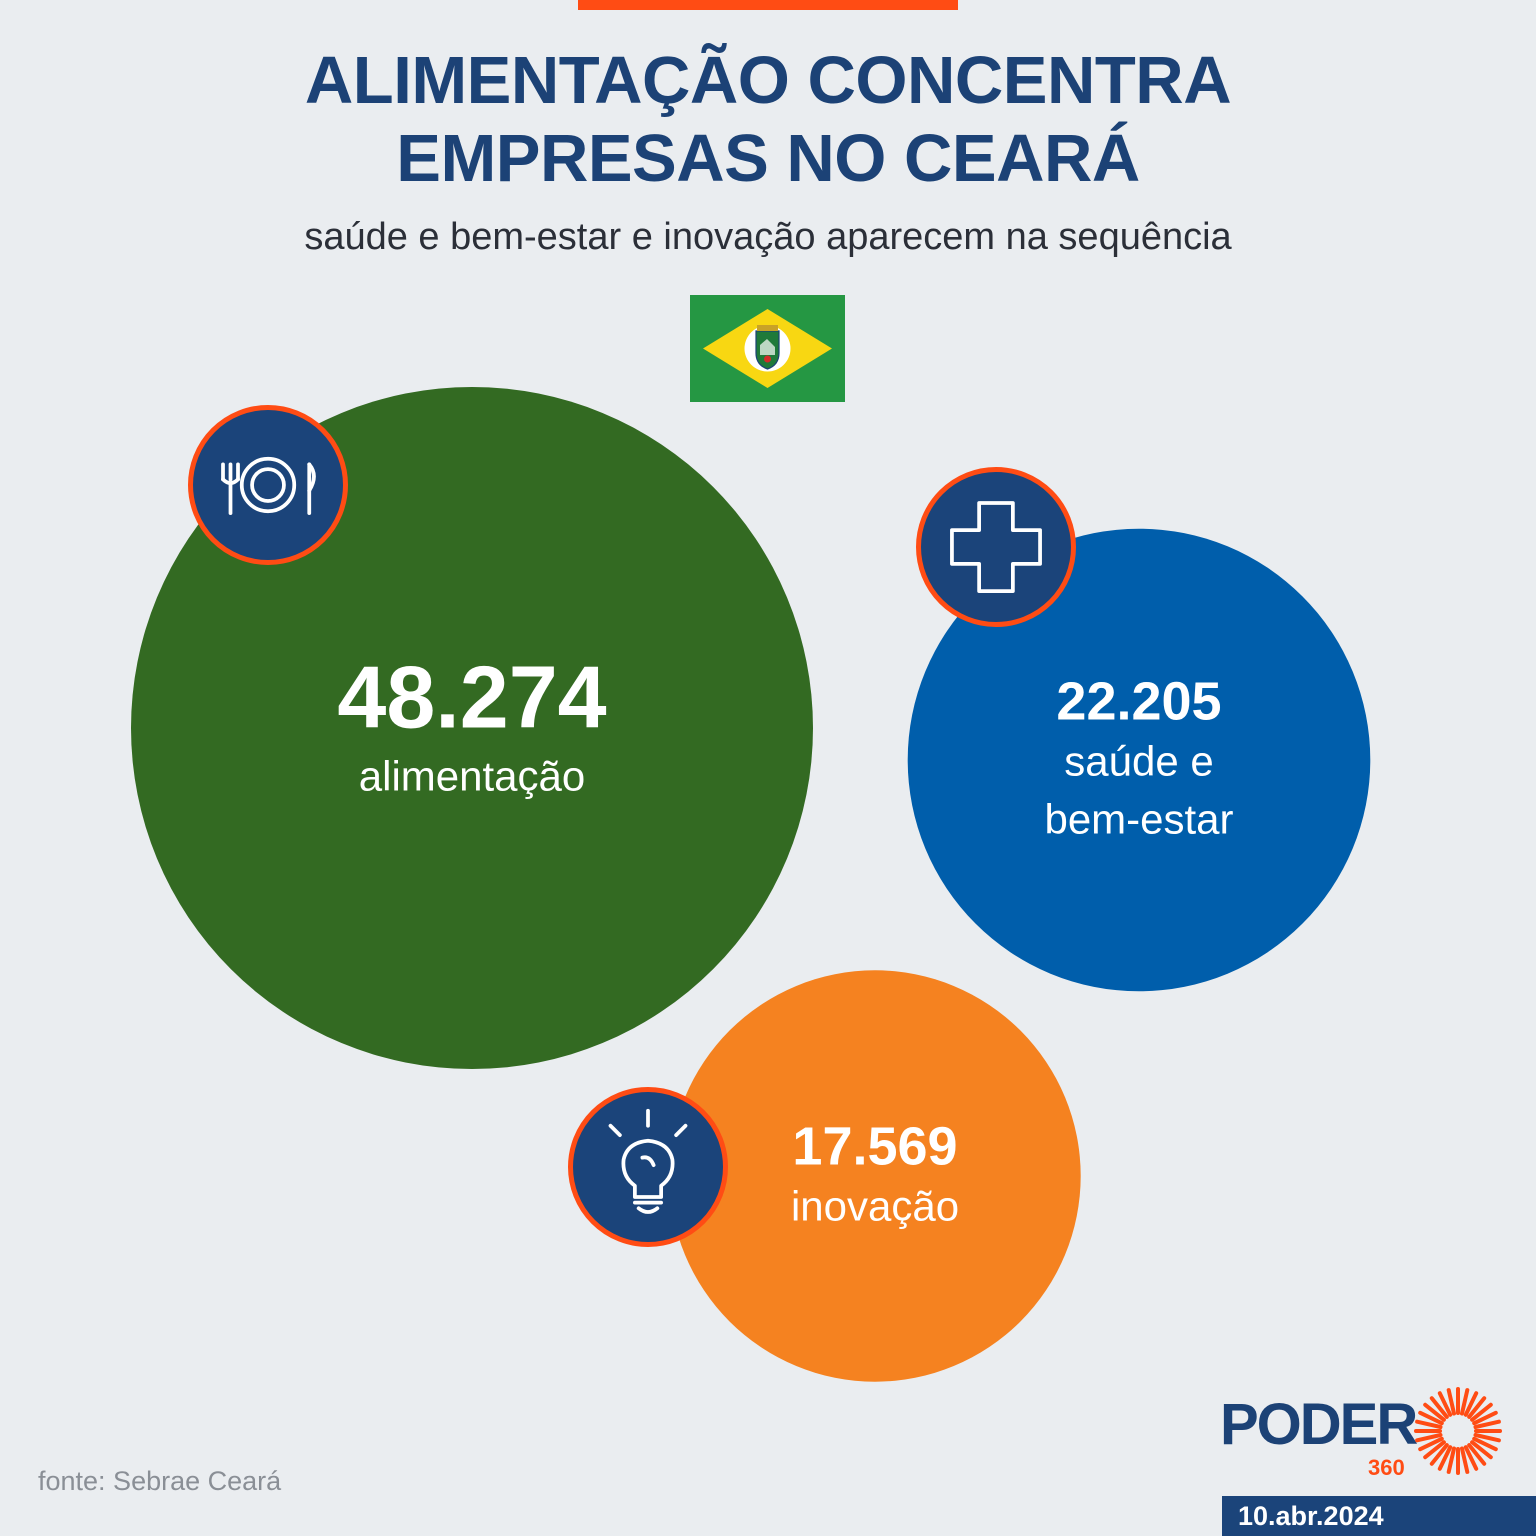 The image size is (1536, 1536). What do you see at coordinates (1319, 1424) in the screenshot?
I see `logo-word: PODER` at bounding box center [1319, 1424].